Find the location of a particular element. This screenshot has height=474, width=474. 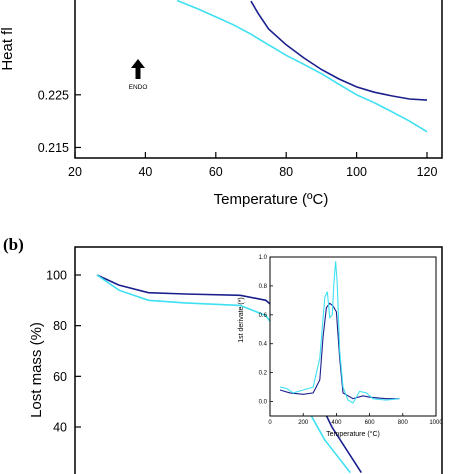

panel-a-x-tick-label: 40 is located at coordinates (145, 172).